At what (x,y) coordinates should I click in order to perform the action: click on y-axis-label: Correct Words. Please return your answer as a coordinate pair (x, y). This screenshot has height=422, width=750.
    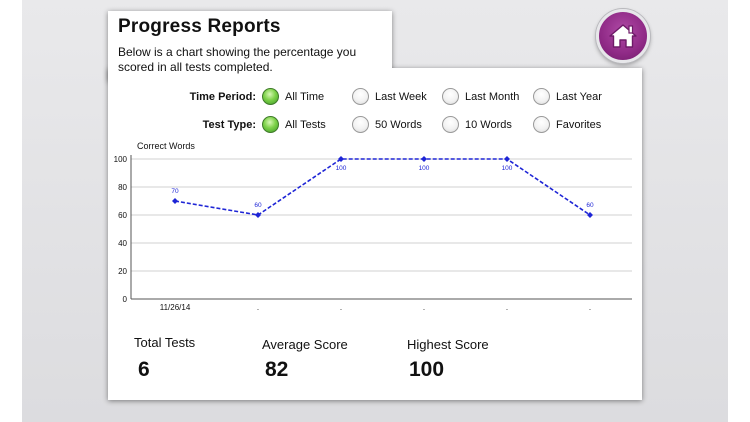
    Looking at the image, I should click on (166, 146).